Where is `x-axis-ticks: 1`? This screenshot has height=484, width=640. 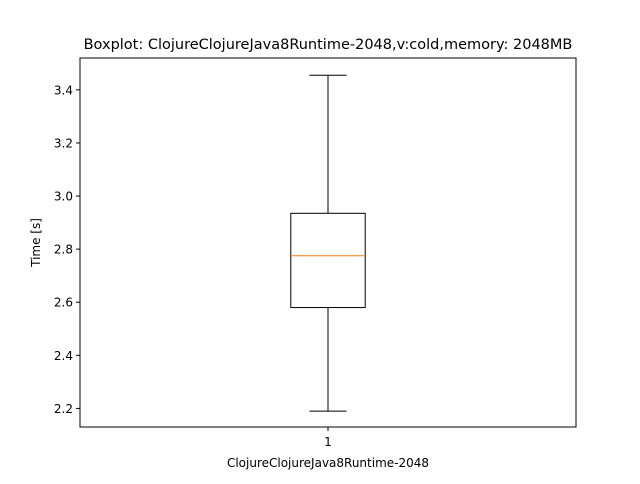 x-axis-ticks: 1 is located at coordinates (328, 438).